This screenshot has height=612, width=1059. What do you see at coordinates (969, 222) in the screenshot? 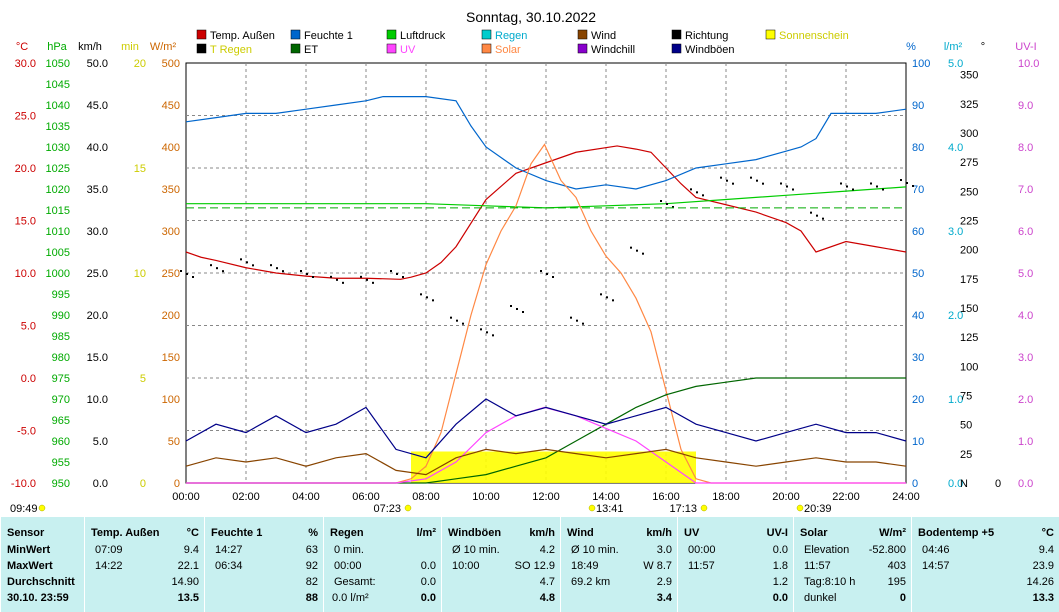
I see `direction-tick-label: 225` at bounding box center [969, 222].